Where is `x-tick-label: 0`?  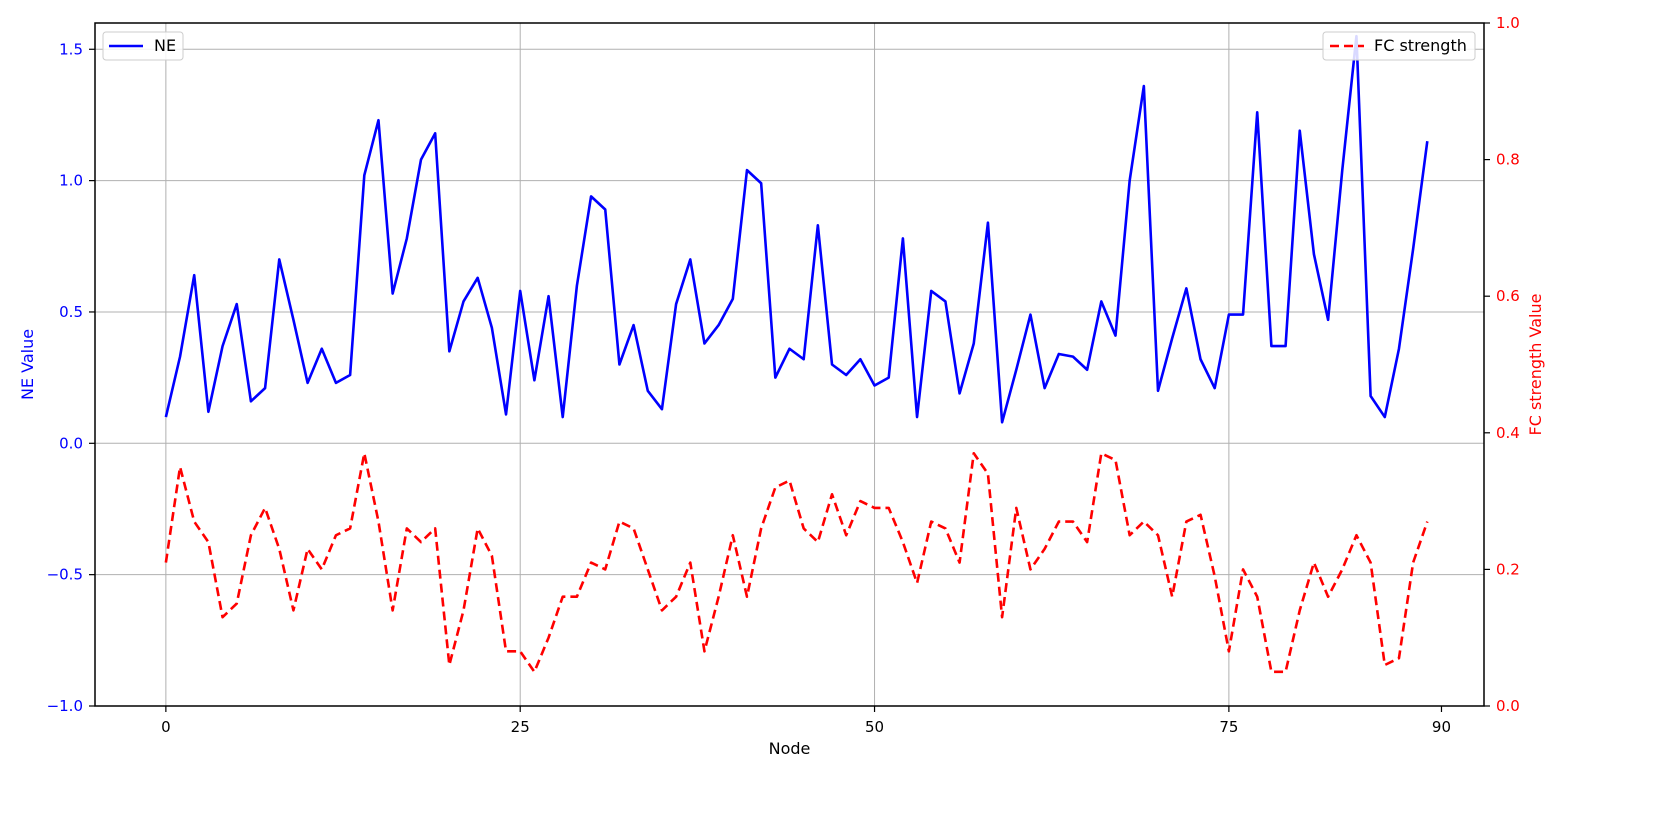
x-tick-label: 0 is located at coordinates (166, 727).